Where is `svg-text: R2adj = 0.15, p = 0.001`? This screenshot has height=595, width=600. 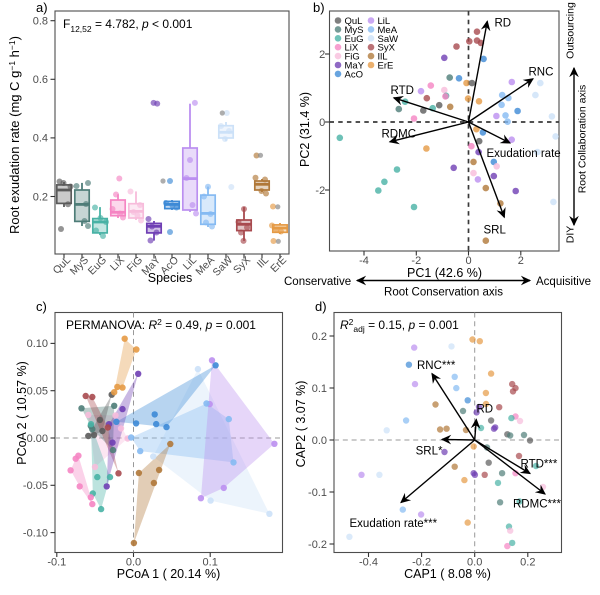 svg-text: R2adj = 0.15, p = 0.001 is located at coordinates (399, 325).